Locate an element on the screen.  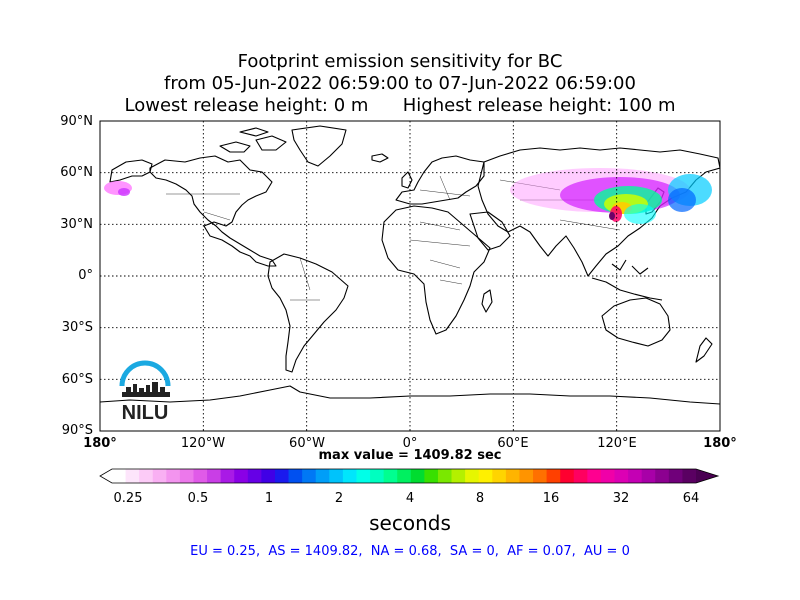
colorbar is located at coordinates (409, 476).